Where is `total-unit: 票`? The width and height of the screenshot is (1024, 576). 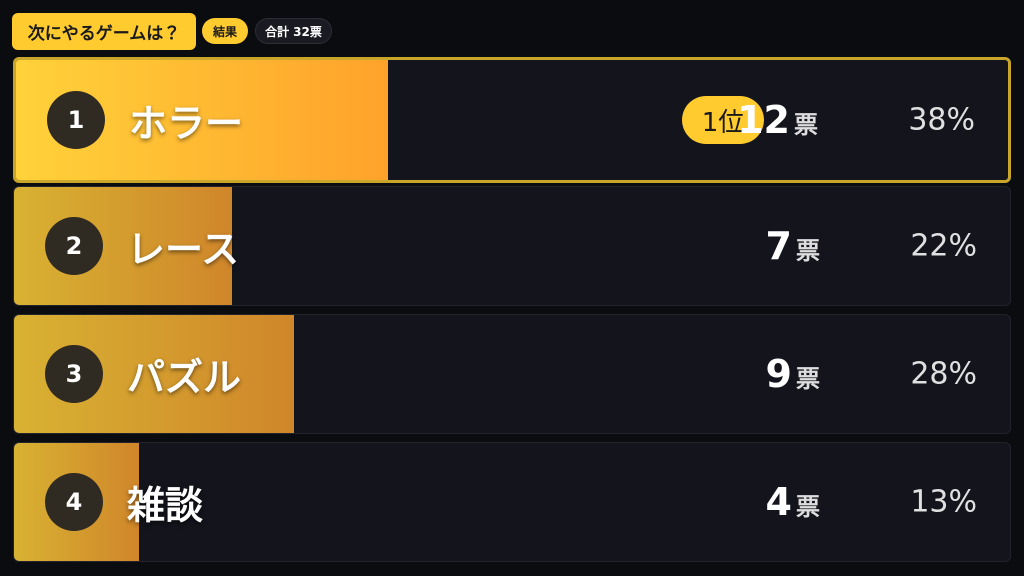 total-unit: 票 is located at coordinates (315, 31).